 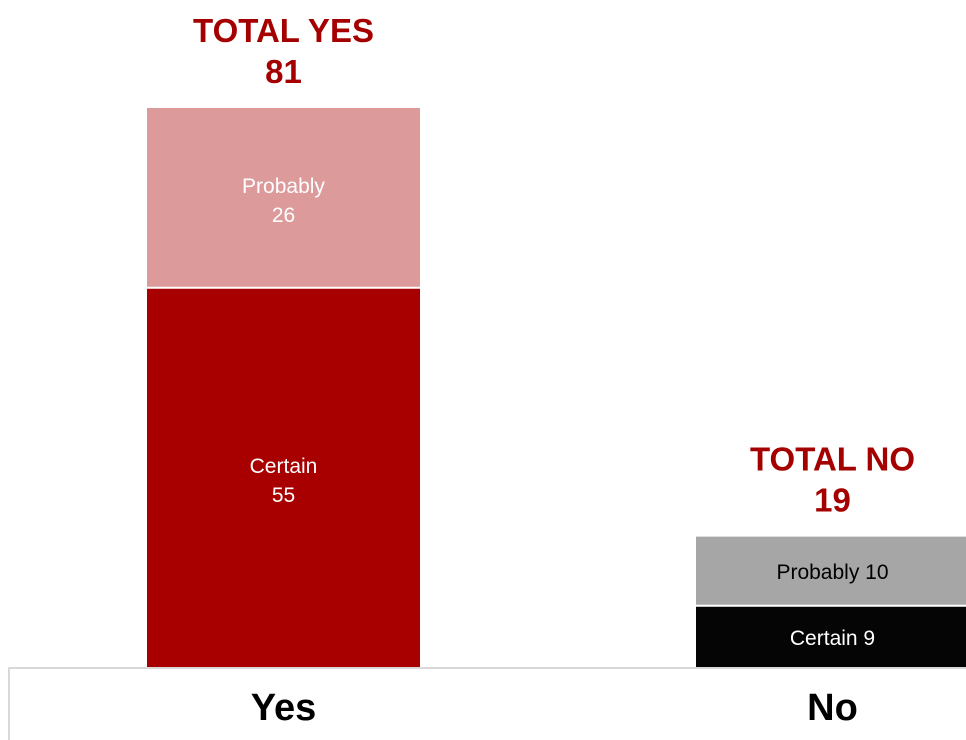 I want to click on category-label-yes: Yes, so click(x=284, y=708).